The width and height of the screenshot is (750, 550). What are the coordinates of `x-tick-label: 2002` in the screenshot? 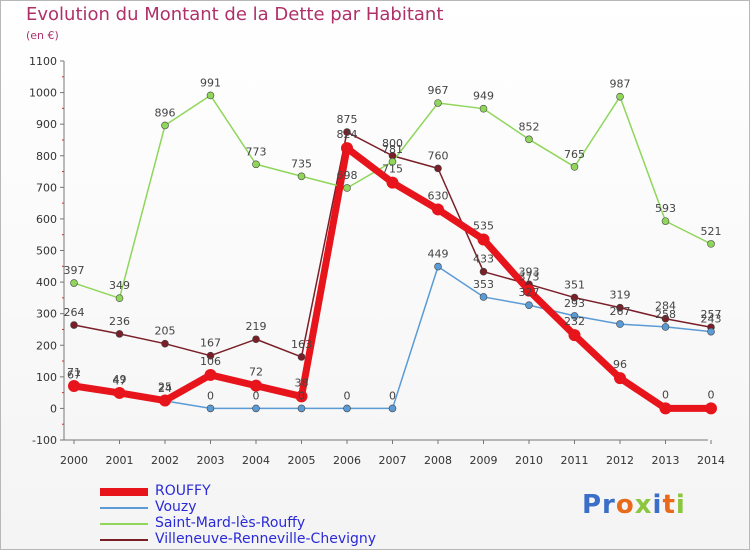 It's located at (165, 460).